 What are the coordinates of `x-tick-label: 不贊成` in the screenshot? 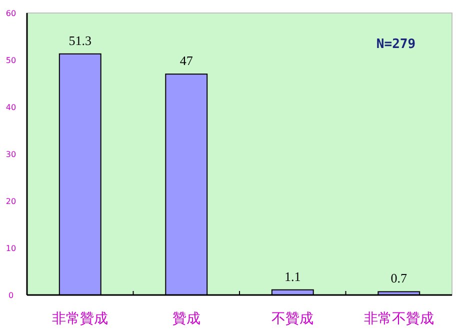 It's located at (293, 318).